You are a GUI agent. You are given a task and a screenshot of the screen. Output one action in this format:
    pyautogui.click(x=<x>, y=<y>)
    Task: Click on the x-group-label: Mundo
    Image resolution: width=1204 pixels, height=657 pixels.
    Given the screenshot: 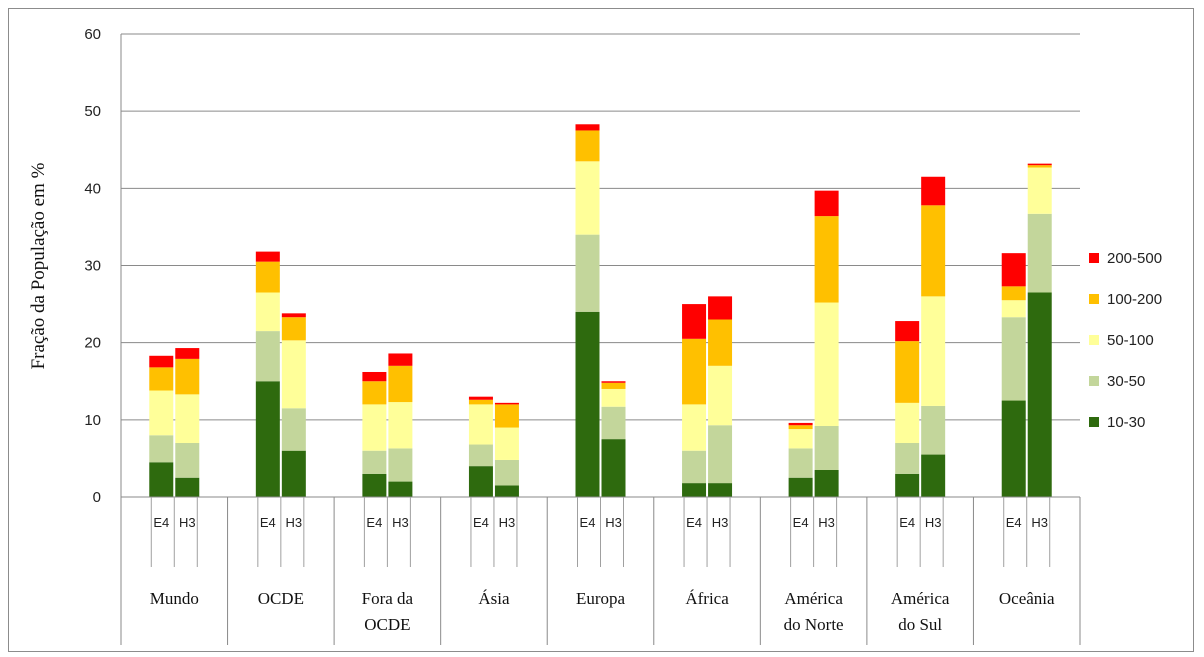 What is the action you would take?
    pyautogui.click(x=174, y=598)
    